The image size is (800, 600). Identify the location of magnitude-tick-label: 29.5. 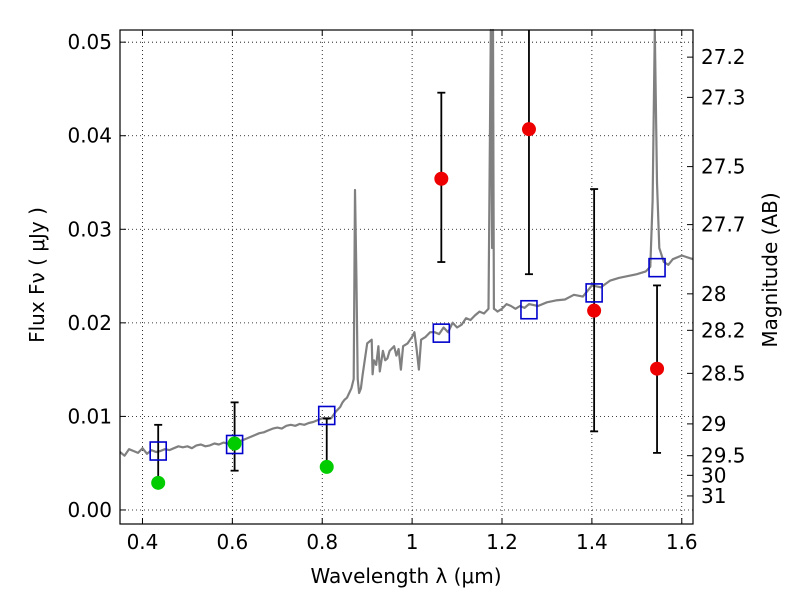
(723, 456).